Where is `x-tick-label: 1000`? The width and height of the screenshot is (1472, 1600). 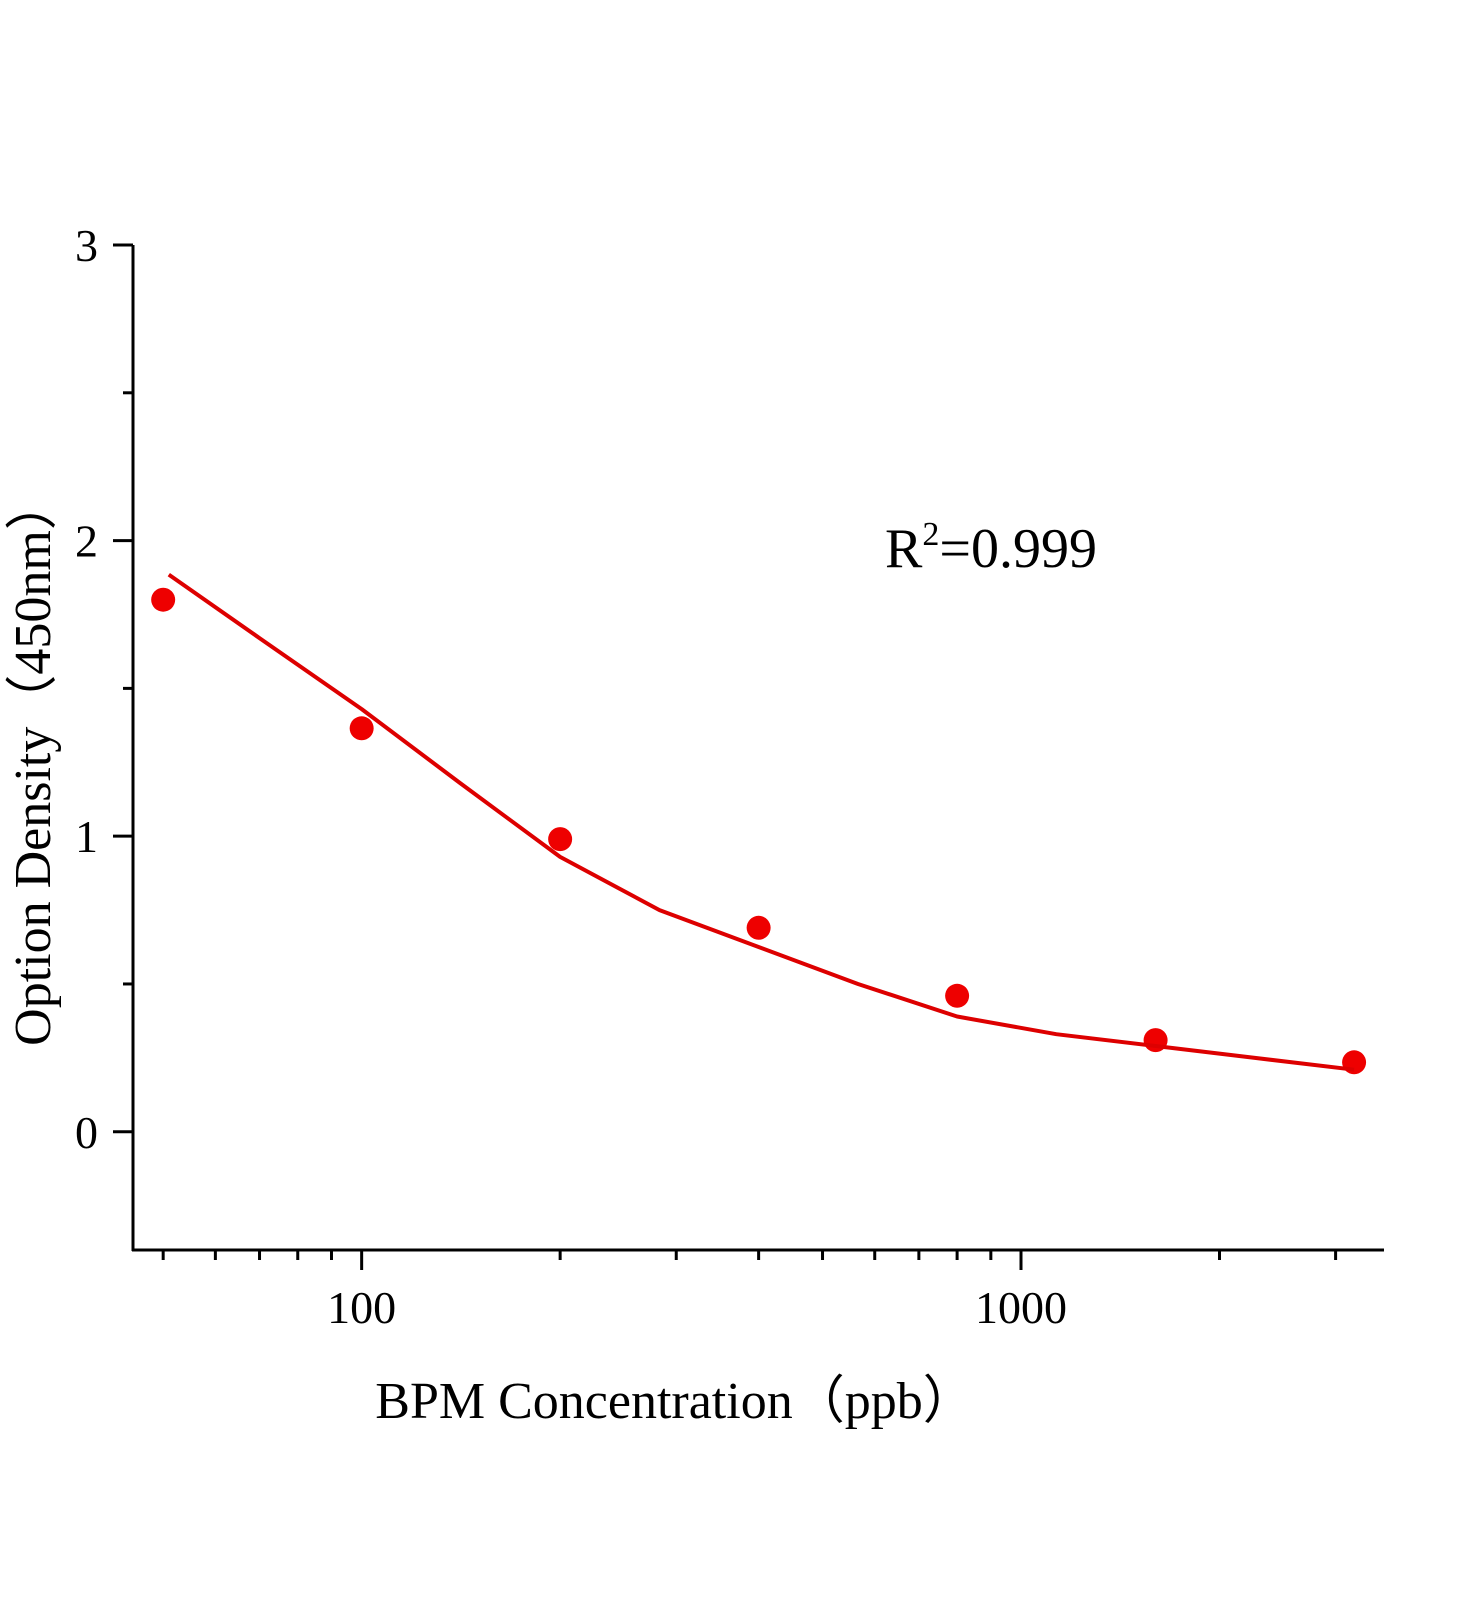
x-tick-label: 1000 is located at coordinates (1021, 1307).